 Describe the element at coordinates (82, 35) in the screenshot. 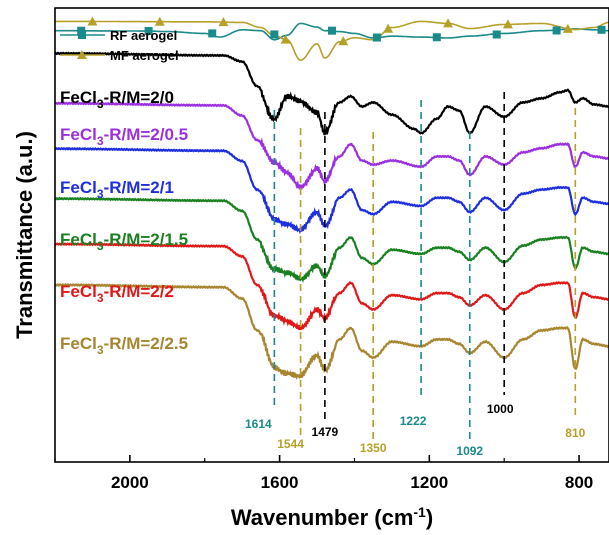

I see `legend-marker-square` at that location.